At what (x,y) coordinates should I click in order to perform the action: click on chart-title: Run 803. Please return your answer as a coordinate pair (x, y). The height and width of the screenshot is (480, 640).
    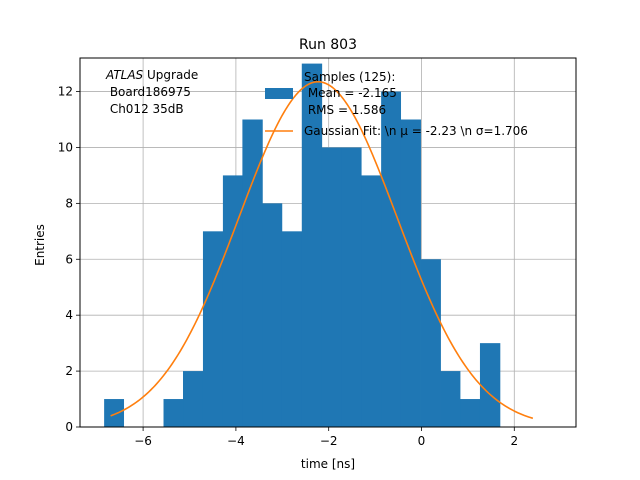
    Looking at the image, I should click on (328, 45).